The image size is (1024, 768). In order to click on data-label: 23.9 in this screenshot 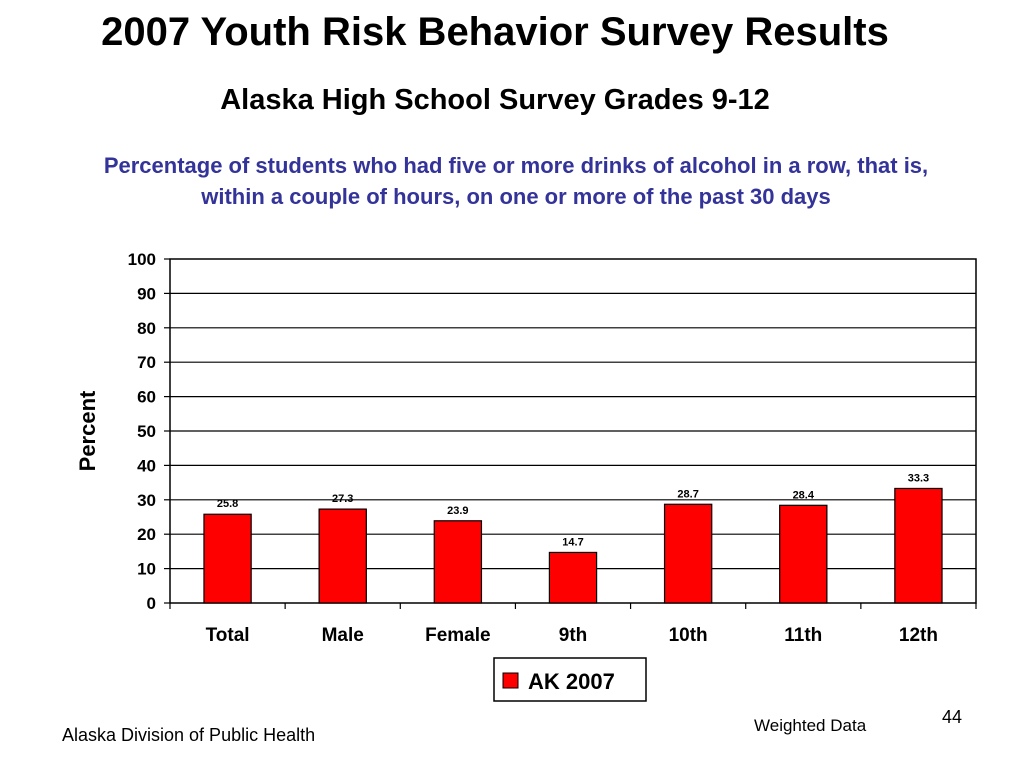, I will do `click(457, 511)`.